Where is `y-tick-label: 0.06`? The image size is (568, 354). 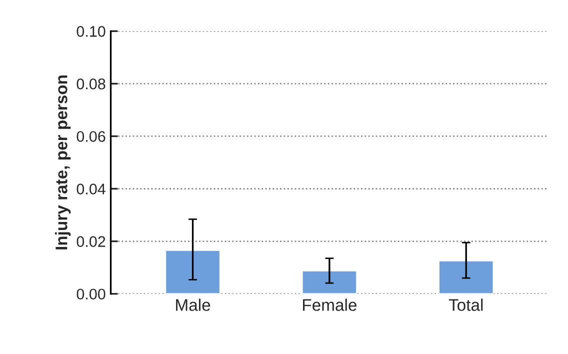
y-tick-label: 0.06 is located at coordinates (91, 136).